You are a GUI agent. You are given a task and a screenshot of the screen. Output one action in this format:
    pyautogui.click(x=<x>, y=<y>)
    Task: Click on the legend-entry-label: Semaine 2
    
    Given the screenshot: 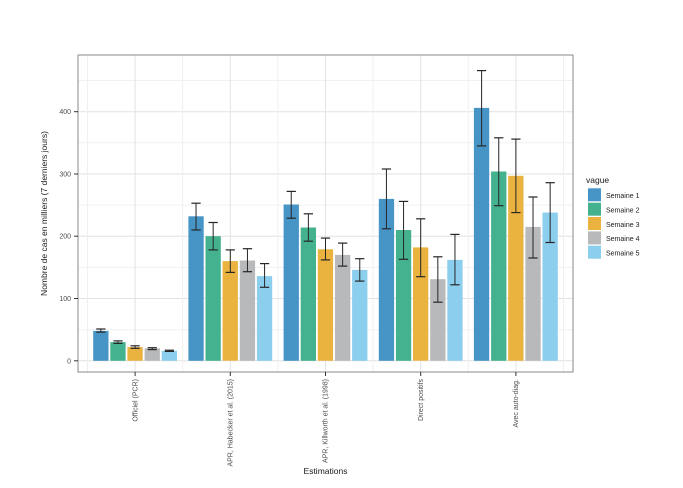 What is the action you would take?
    pyautogui.click(x=623, y=211)
    